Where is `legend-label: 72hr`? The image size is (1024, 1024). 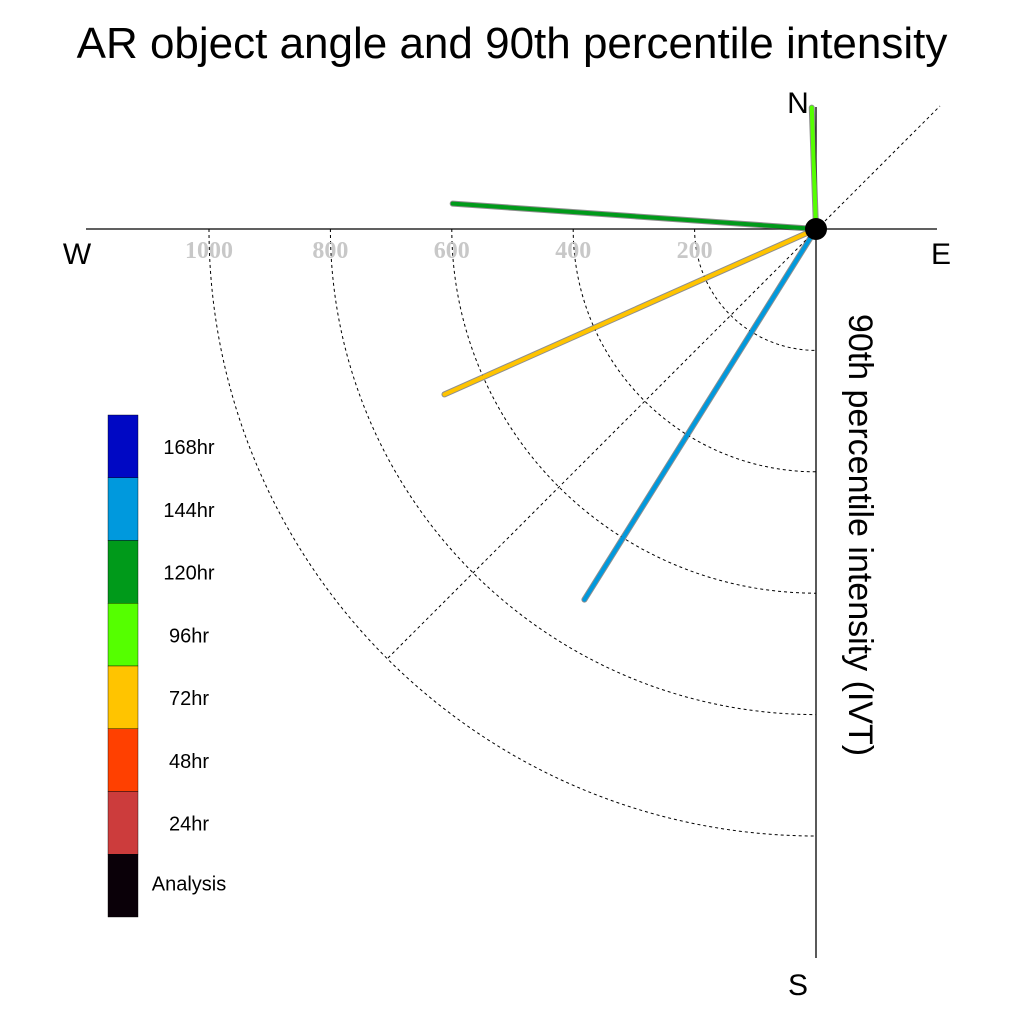
legend-label: 72hr is located at coordinates (189, 699).